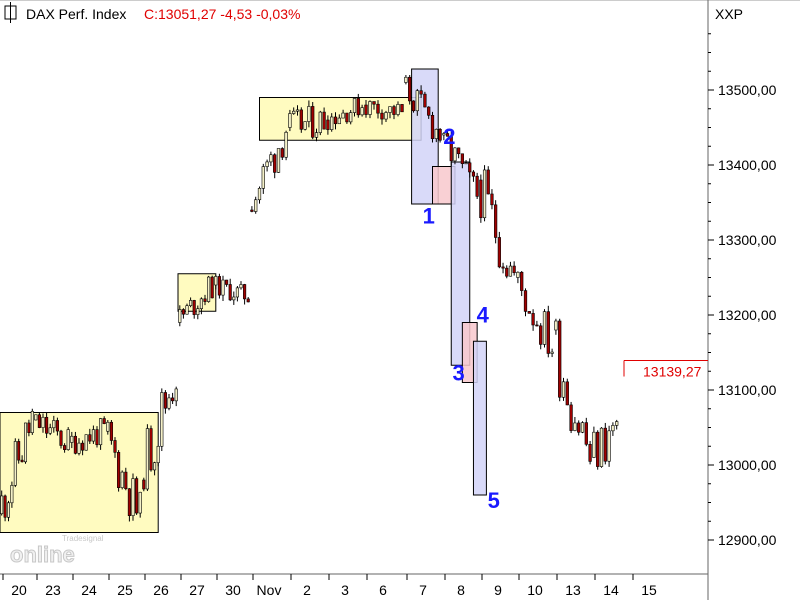  What do you see at coordinates (459, 372) in the screenshot?
I see `wave-label-3: 3` at bounding box center [459, 372].